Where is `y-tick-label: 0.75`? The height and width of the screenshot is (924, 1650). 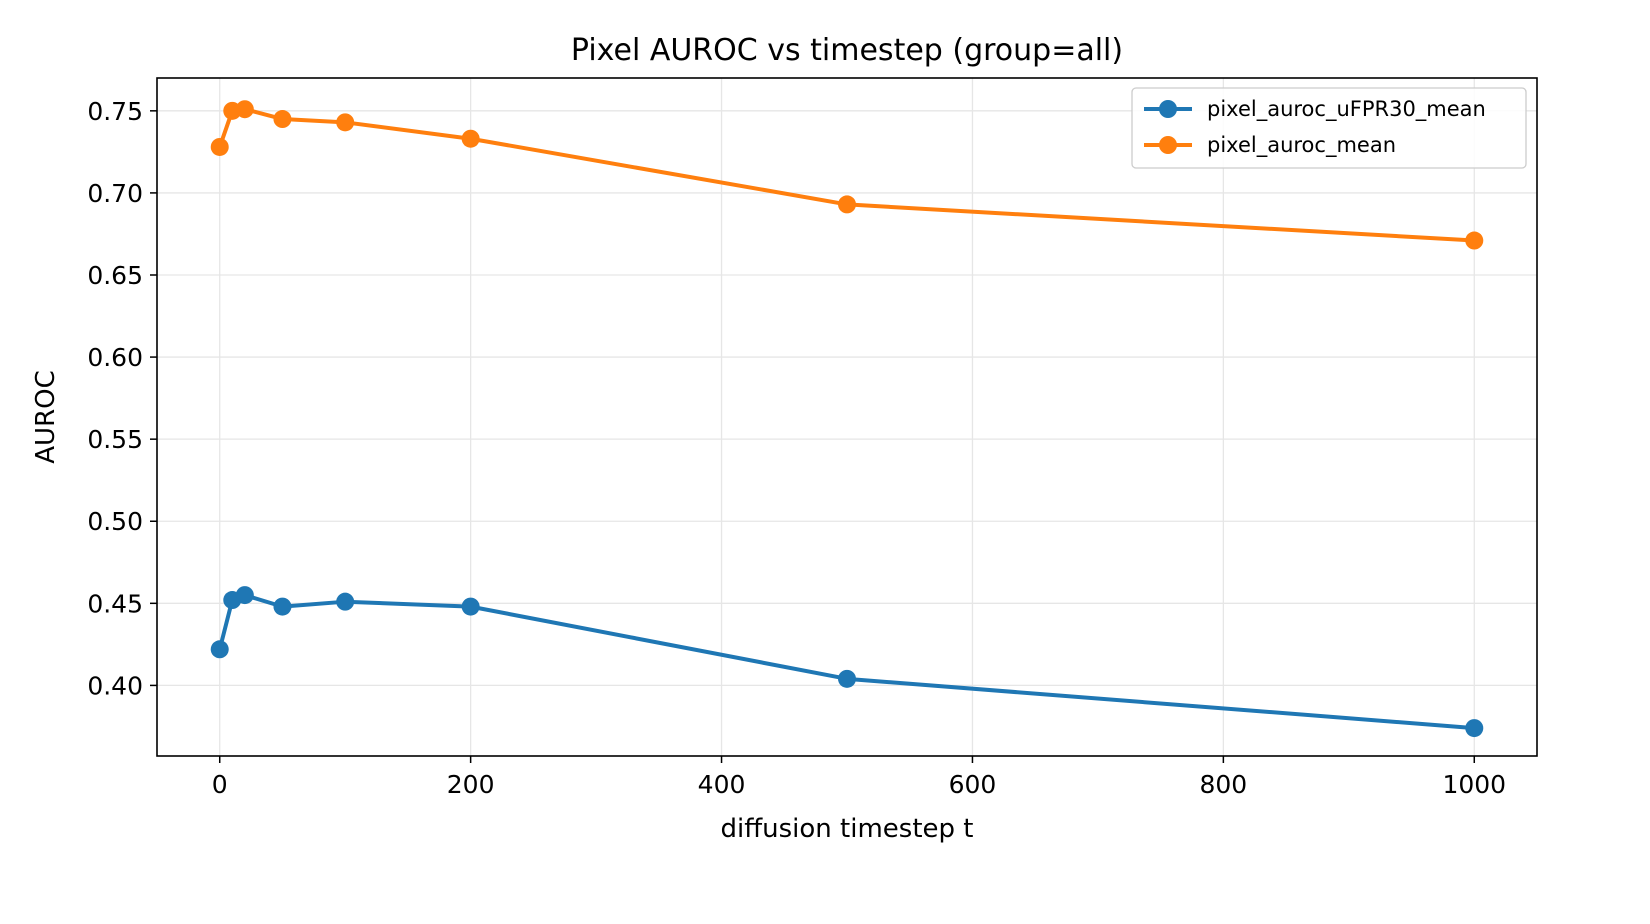
y-tick-label: 0.75 is located at coordinates (115, 111).